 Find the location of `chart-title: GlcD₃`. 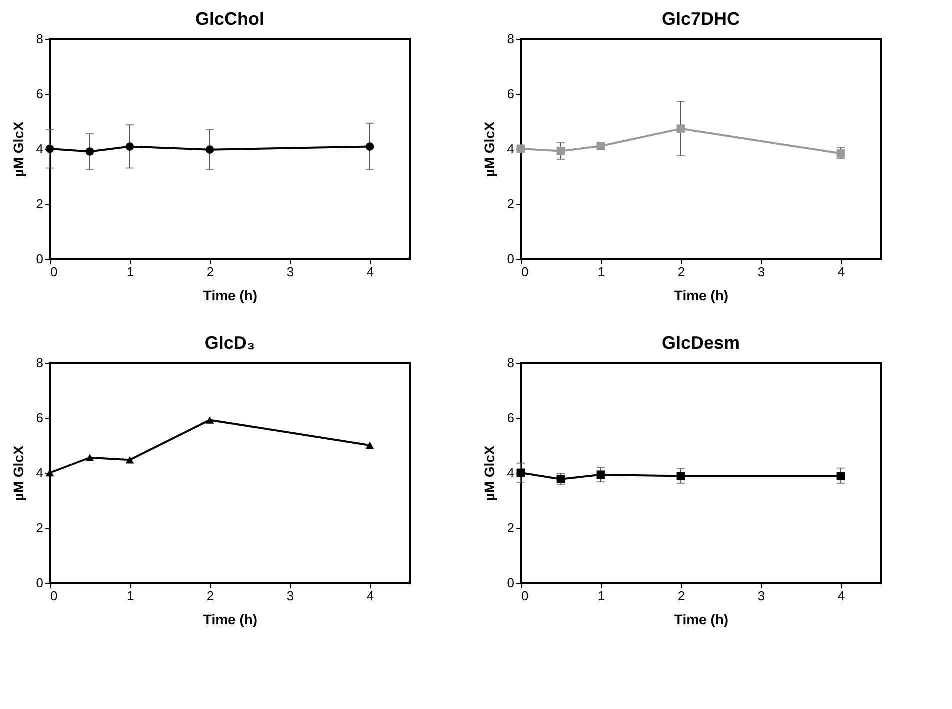

chart-title: GlcD₃ is located at coordinates (230, 343).